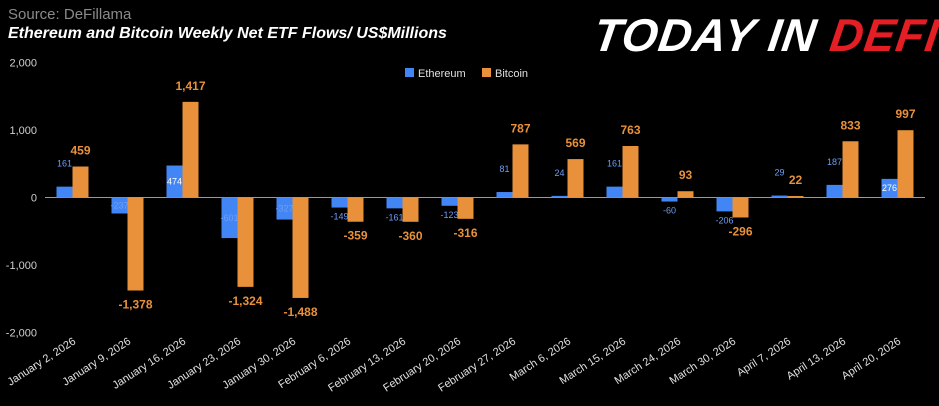 Image resolution: width=939 pixels, height=406 pixels. I want to click on bitcoin-data-label: 833, so click(850, 125).